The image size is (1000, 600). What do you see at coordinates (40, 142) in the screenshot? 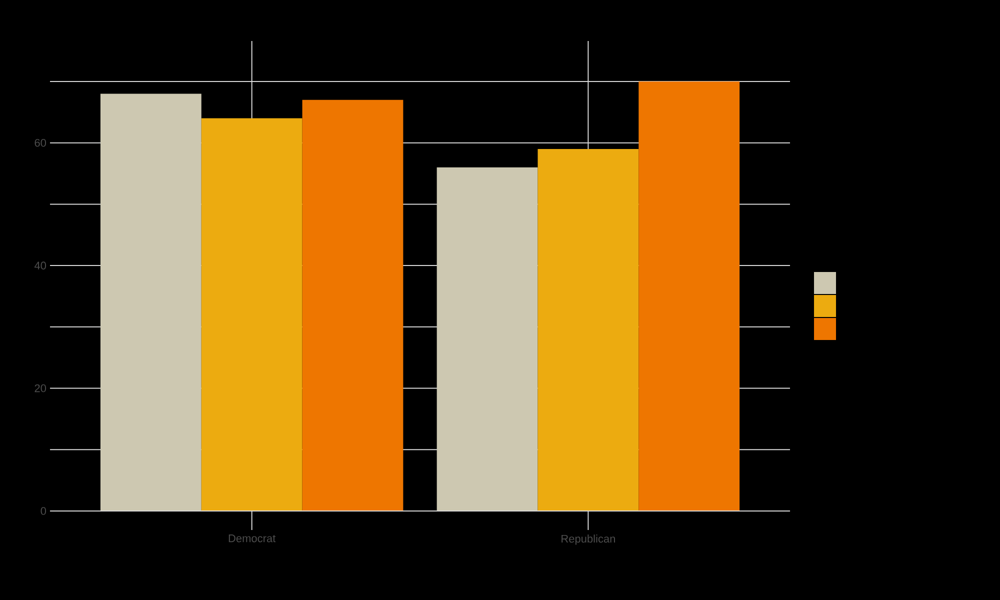
I see `y-tick-label: 60` at bounding box center [40, 142].